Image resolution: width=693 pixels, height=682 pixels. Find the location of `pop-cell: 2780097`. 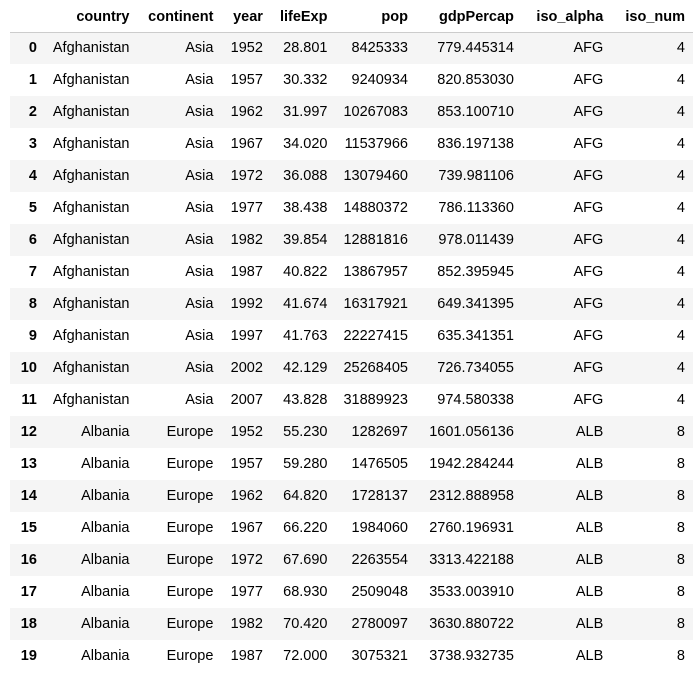

pop-cell: 2780097 is located at coordinates (379, 624).